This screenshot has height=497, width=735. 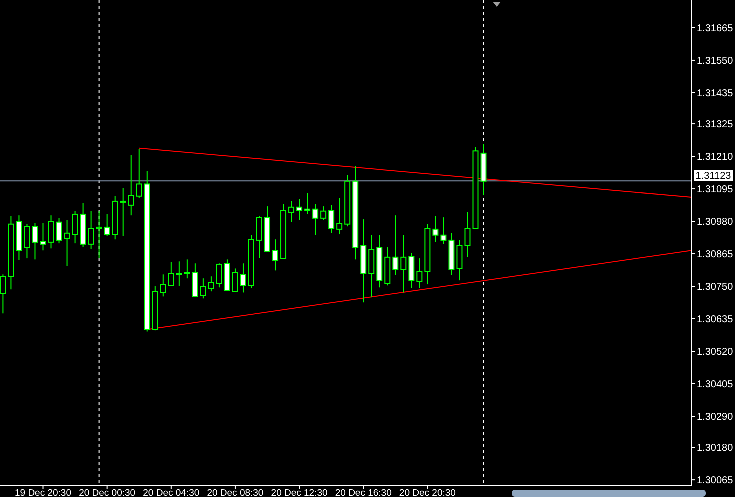 I want to click on x-tick-label: 19 Dec 20:30, so click(x=43, y=492).